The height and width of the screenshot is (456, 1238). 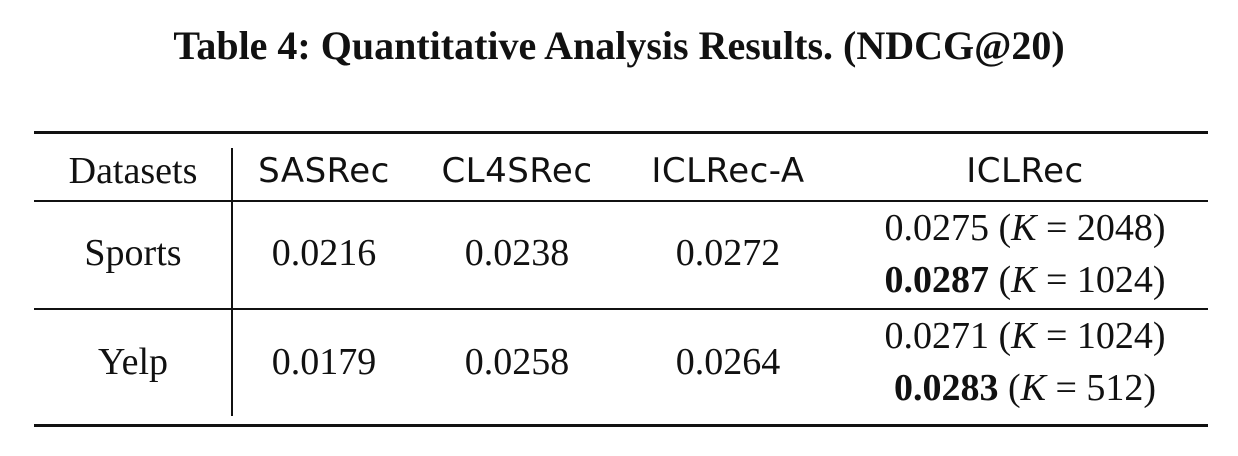 What do you see at coordinates (728, 171) in the screenshot?
I see `header-iclrec-a: ICLRec-A` at bounding box center [728, 171].